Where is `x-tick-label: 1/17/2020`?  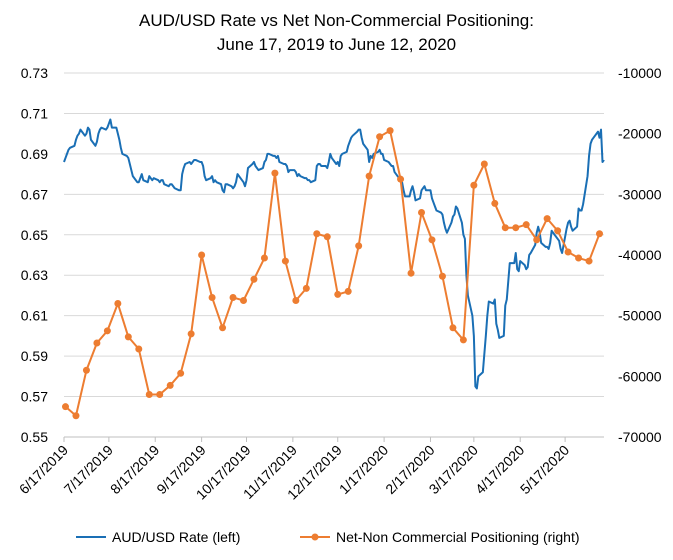
x-tick-label: 1/17/2020 is located at coordinates (364, 470).